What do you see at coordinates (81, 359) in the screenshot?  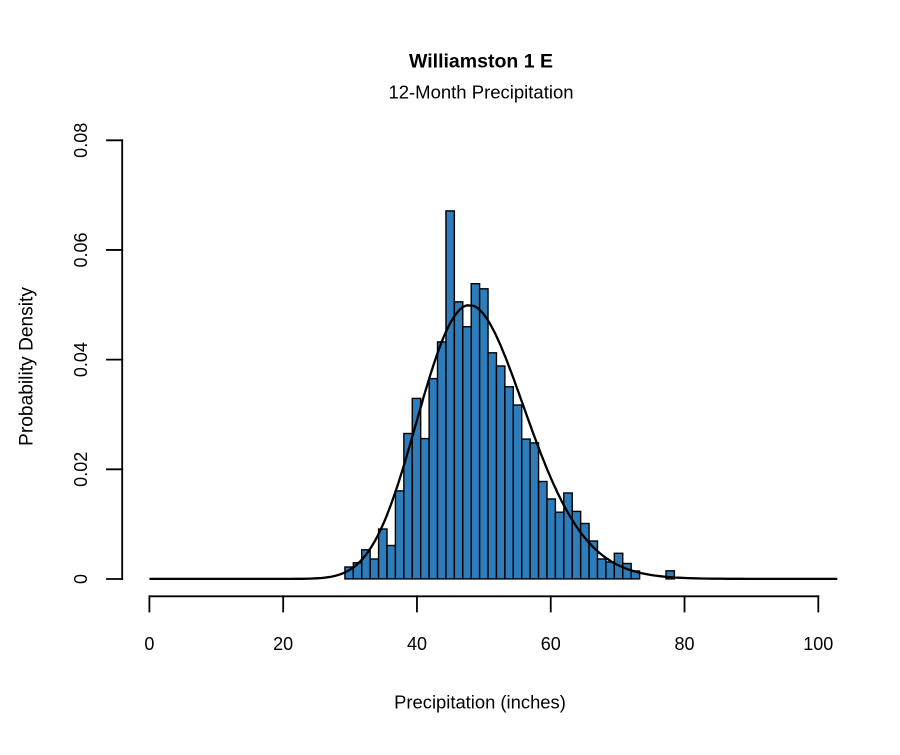 I see `svg-text: 0.04` at bounding box center [81, 359].